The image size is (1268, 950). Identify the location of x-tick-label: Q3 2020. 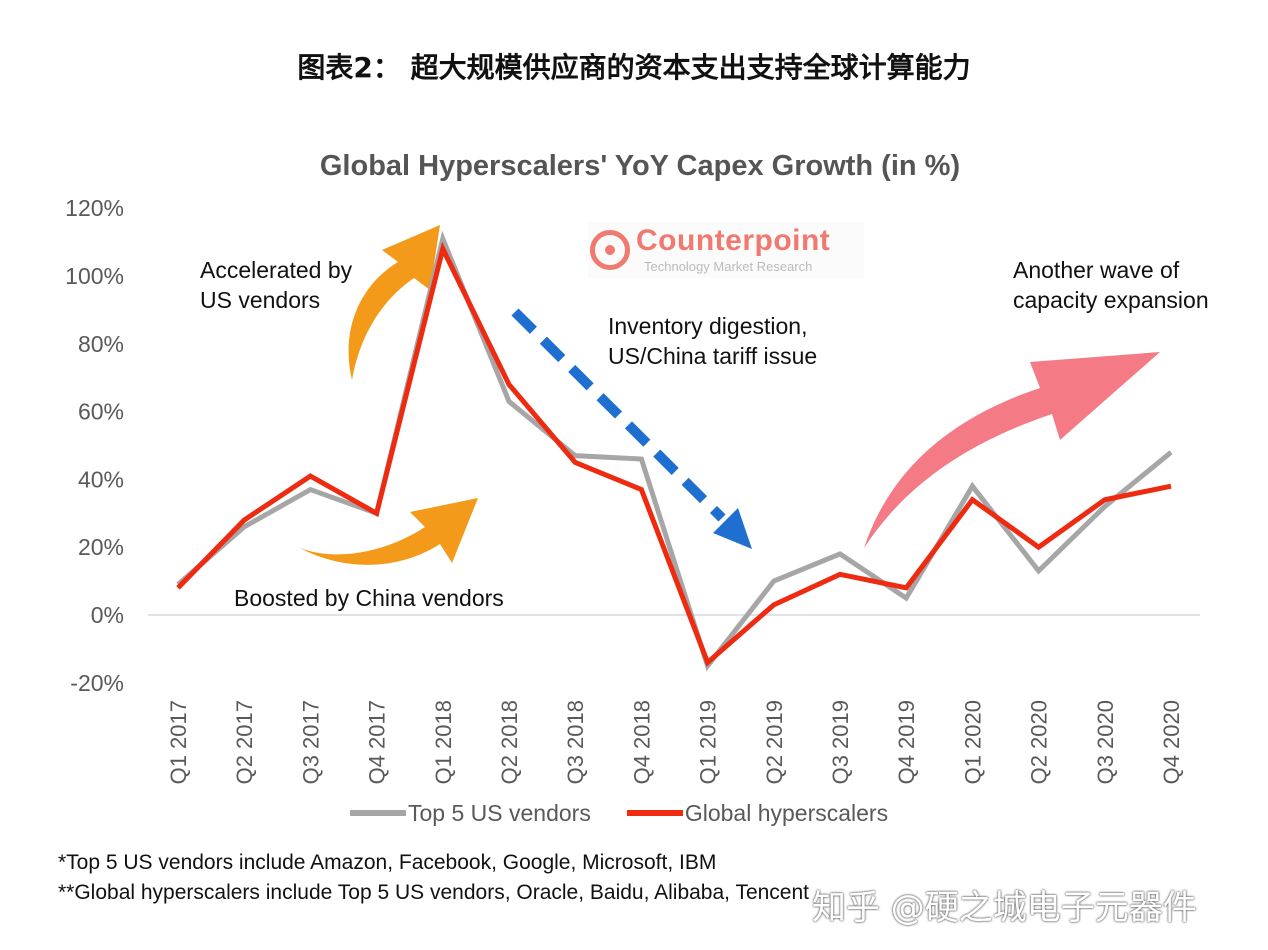
(1105, 742).